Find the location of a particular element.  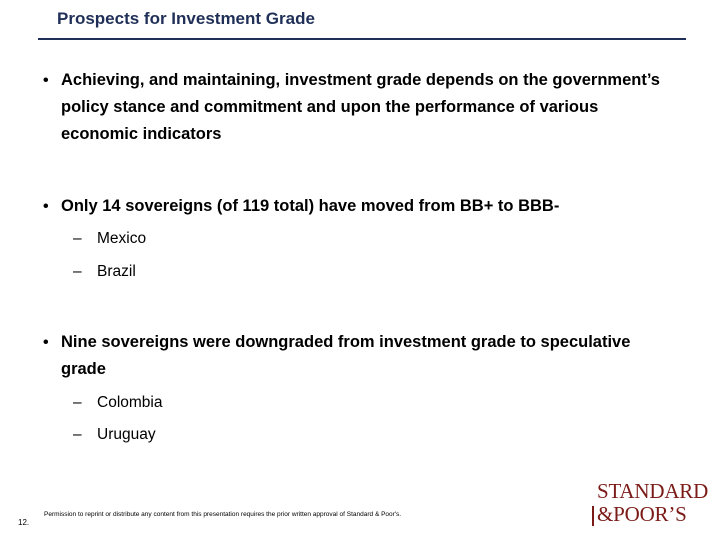

sub-bullet-item: – Colombia is located at coordinates (117, 403).